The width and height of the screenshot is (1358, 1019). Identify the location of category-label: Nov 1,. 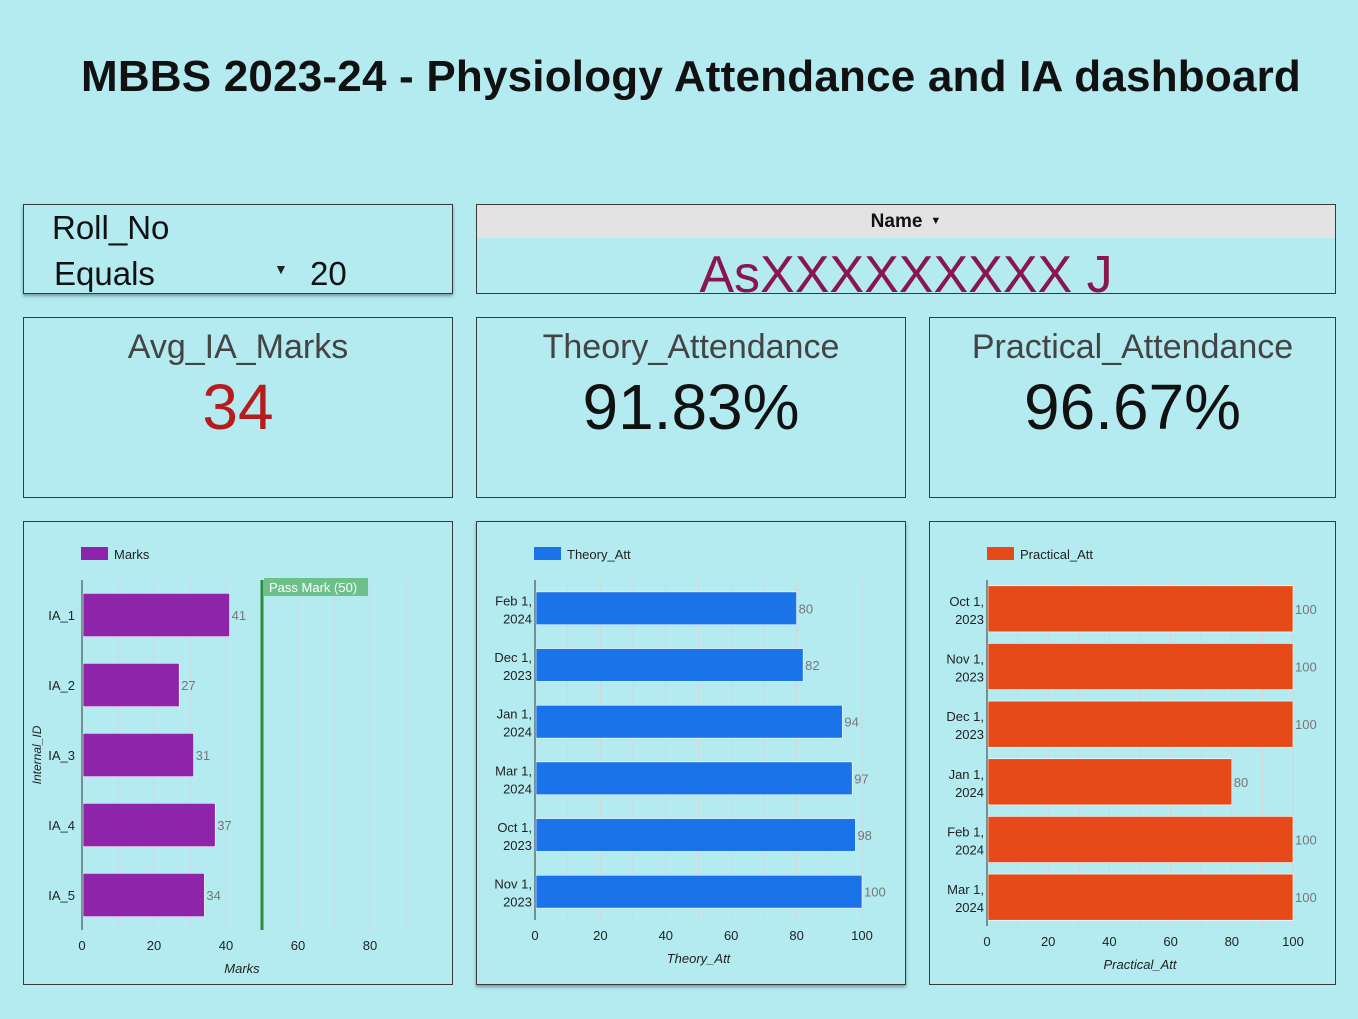
(965, 659).